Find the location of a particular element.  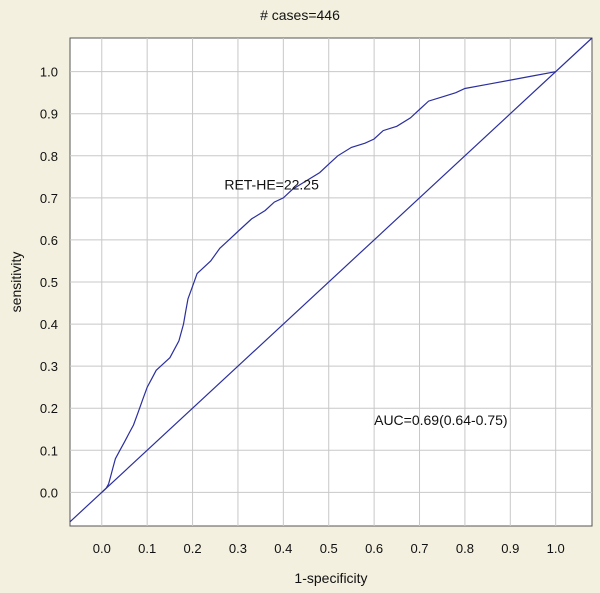

y-tick-label: 0.6 is located at coordinates (49, 240).